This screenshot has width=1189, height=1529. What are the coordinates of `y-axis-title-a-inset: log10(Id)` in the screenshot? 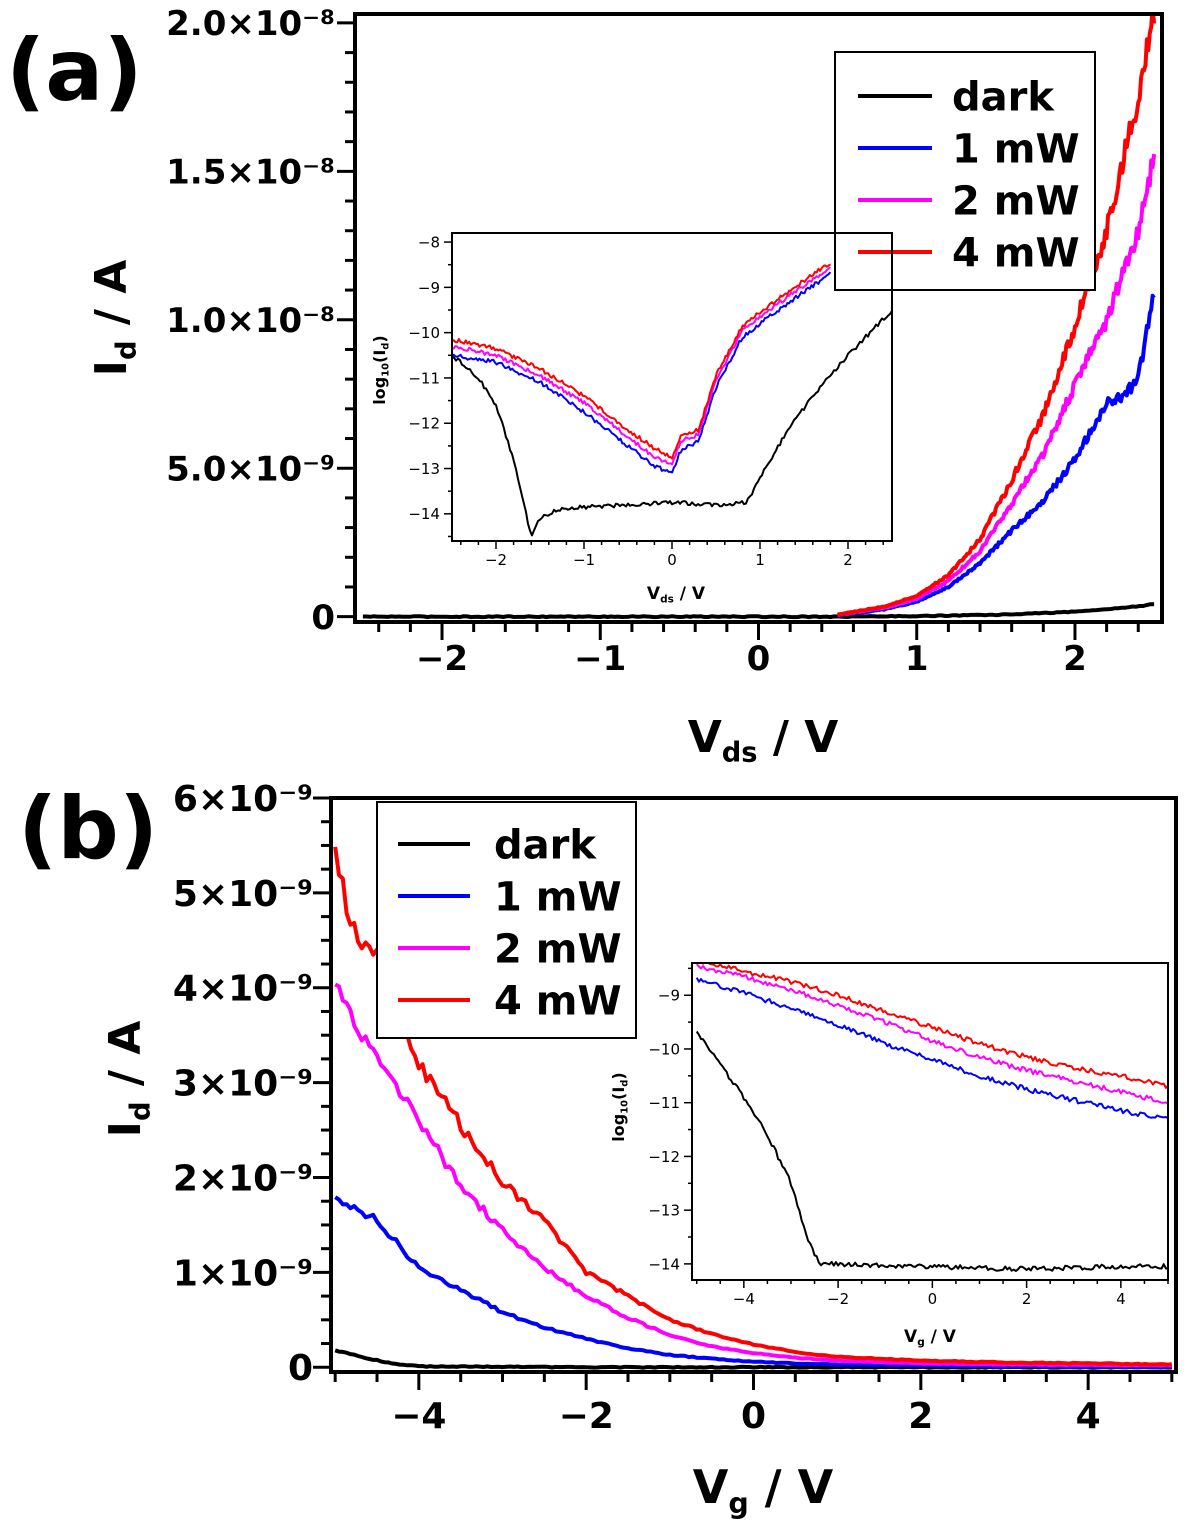 It's located at (381, 369).